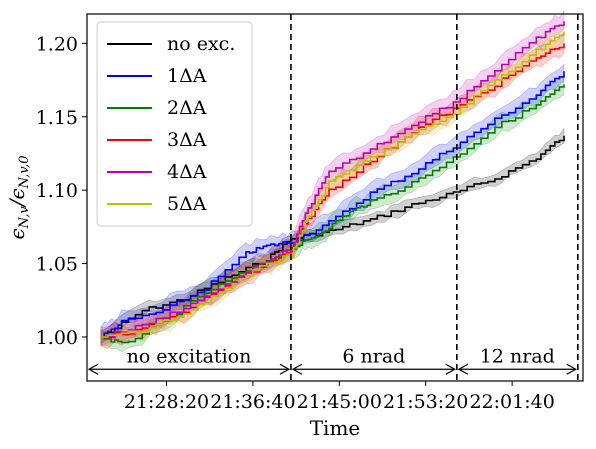  What do you see at coordinates (17, 233) in the screenshot?
I see `y-axis-label-main: ϵ` at bounding box center [17, 233].